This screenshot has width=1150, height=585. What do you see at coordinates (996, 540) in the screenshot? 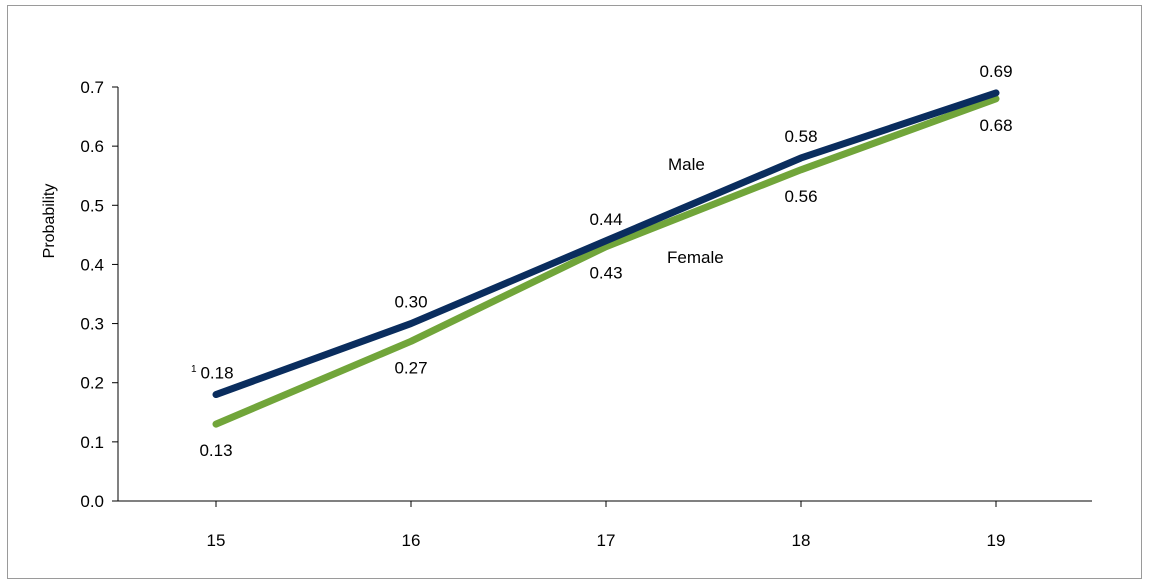
I see `x-tick-label: 19` at bounding box center [996, 540].